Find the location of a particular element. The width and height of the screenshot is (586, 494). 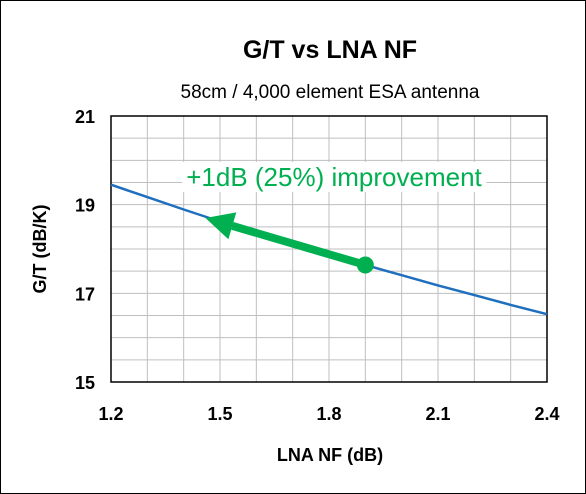

x-tick-label: 1.5 is located at coordinates (219, 414).